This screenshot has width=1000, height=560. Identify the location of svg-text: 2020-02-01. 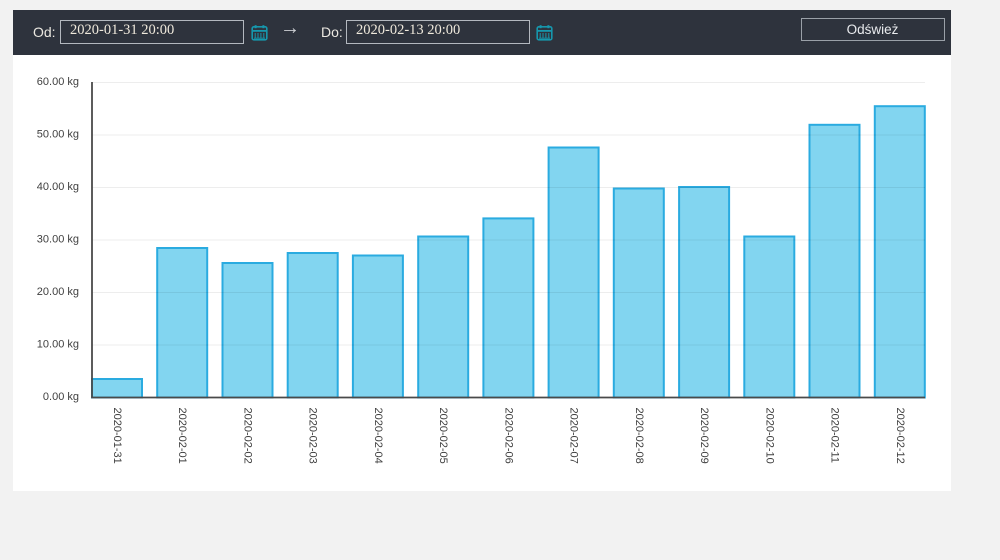
(182, 436).